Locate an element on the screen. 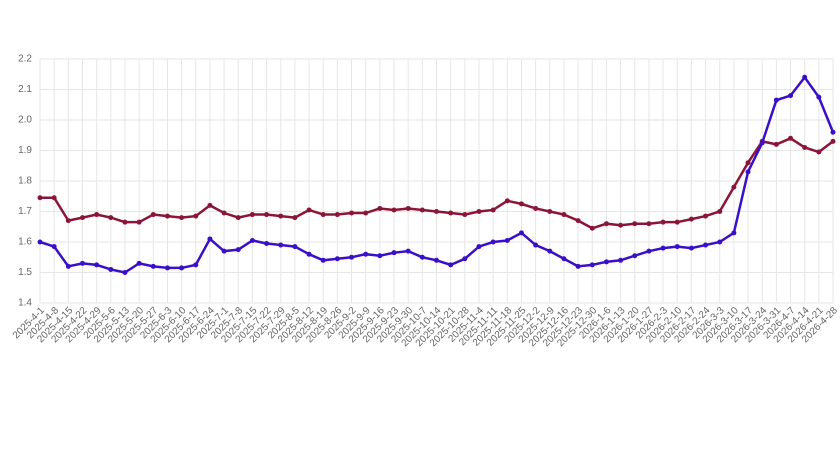 The width and height of the screenshot is (840, 473). y-tick-label: 1.9 is located at coordinates (25, 150).